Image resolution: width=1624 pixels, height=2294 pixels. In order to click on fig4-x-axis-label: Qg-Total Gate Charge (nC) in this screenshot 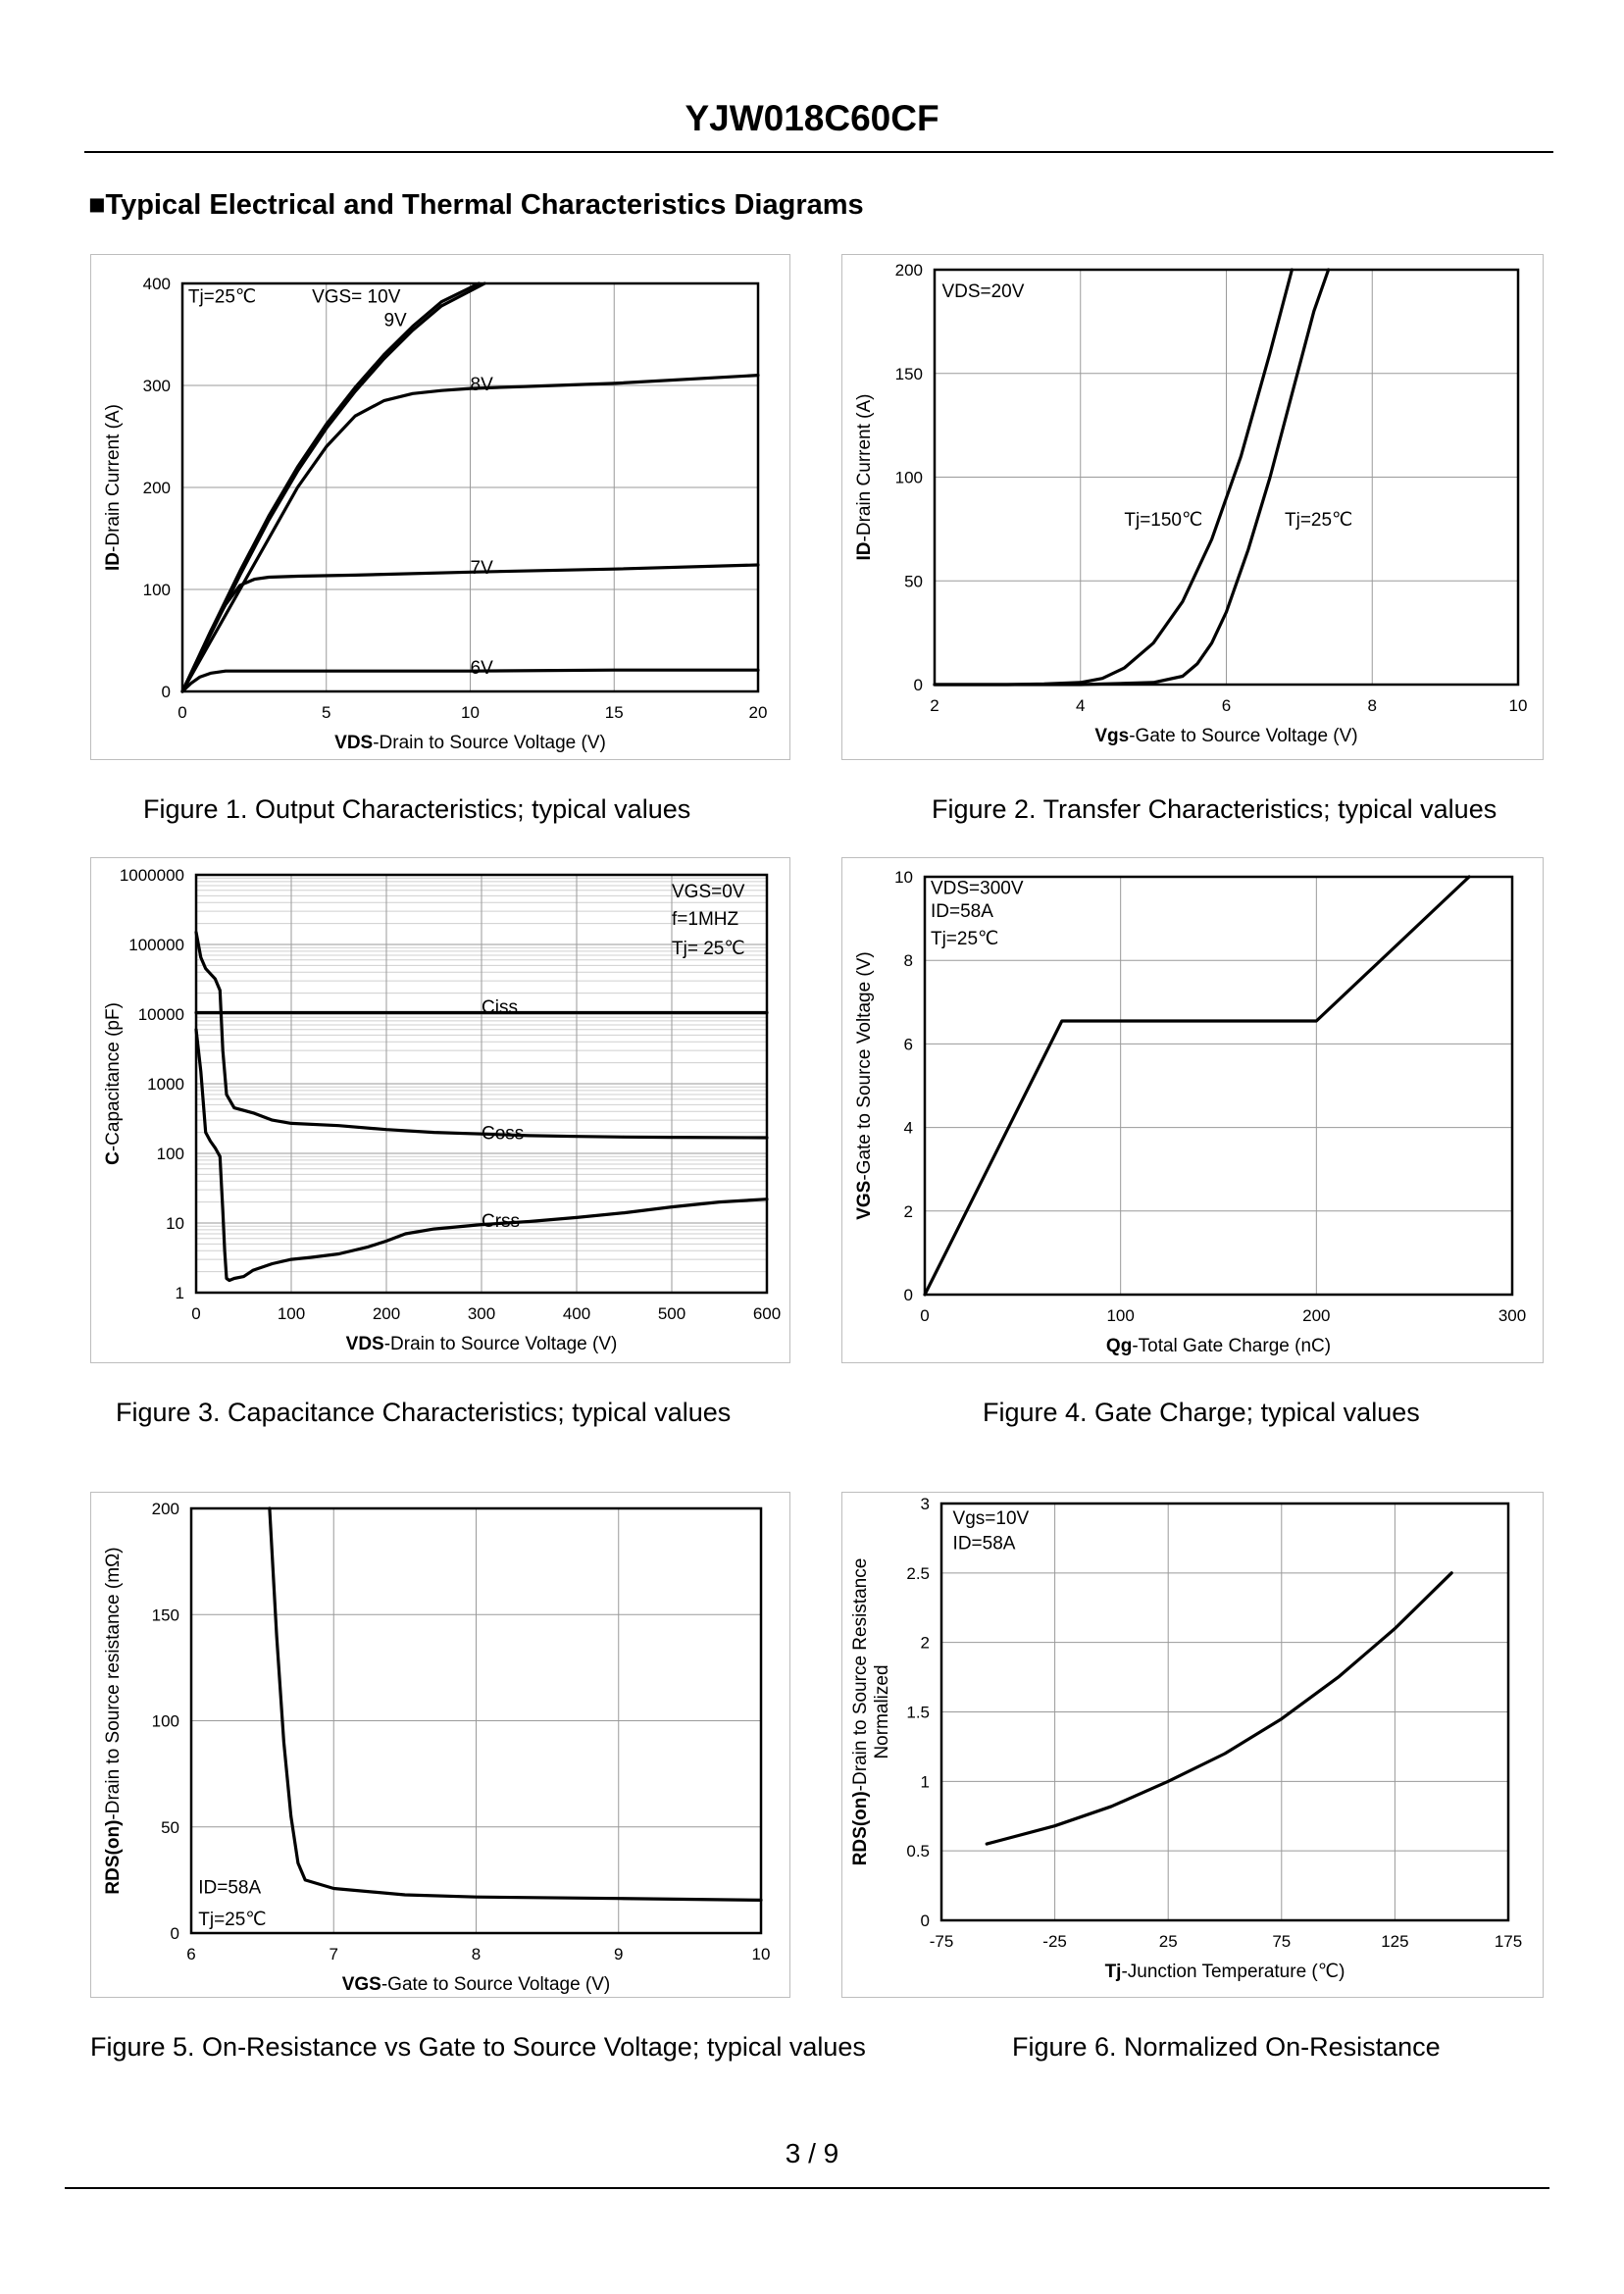, I will do `click(1218, 1346)`.